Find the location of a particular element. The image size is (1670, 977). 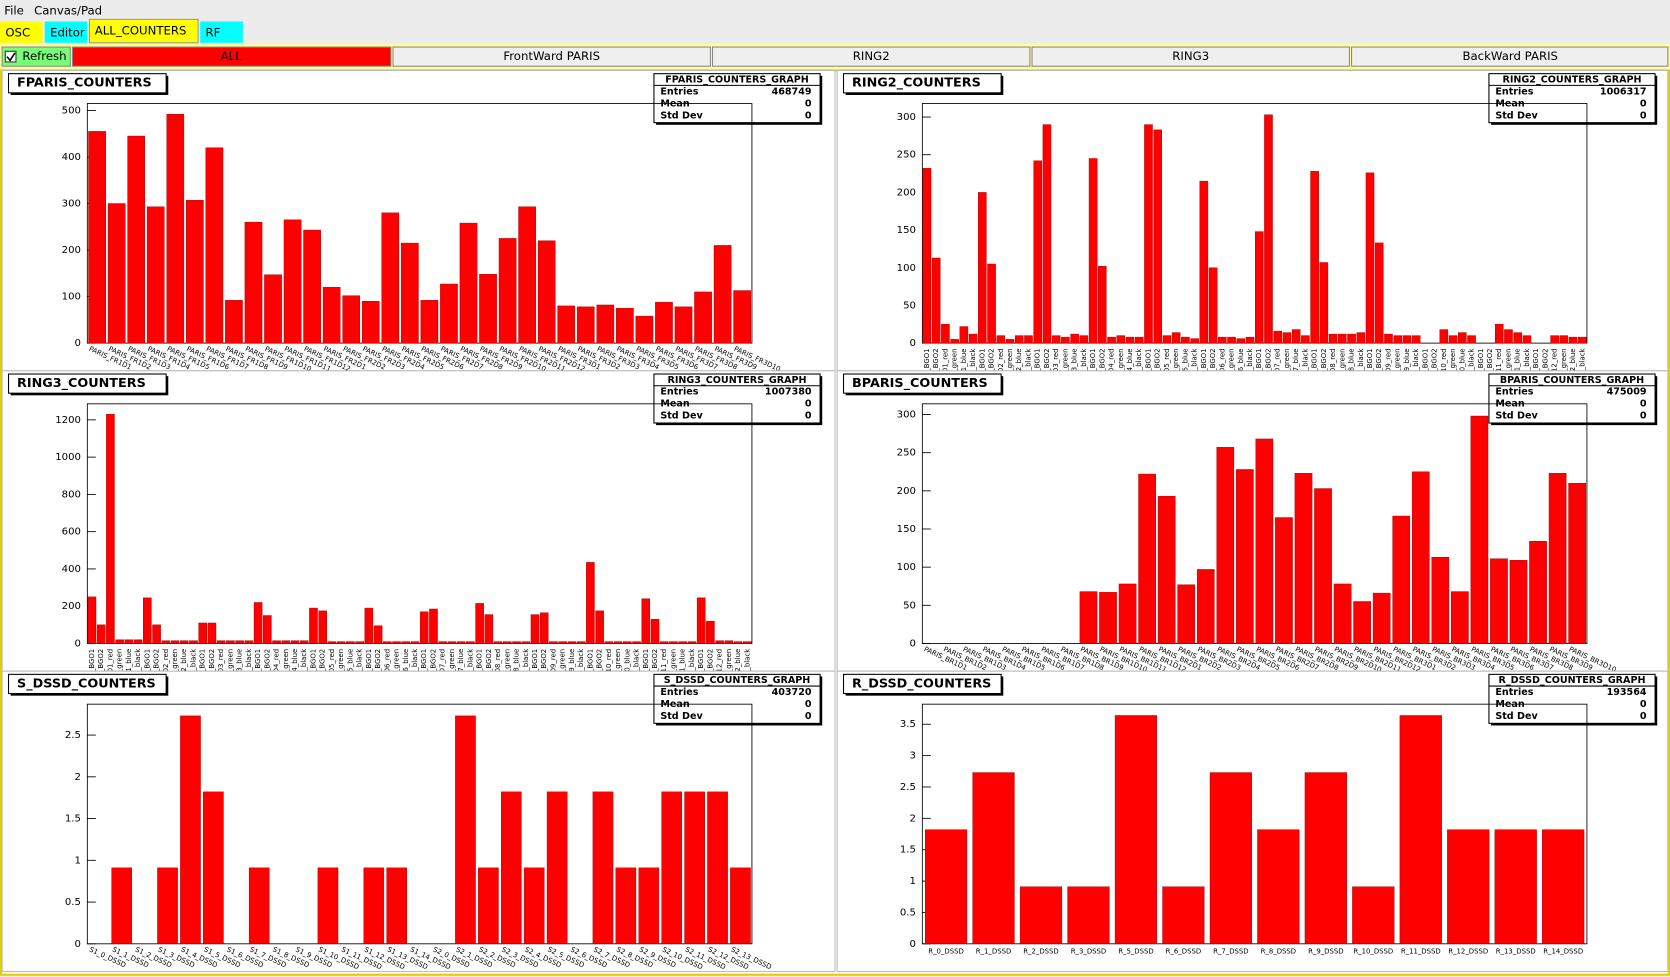

button-label: BackWard PARIS is located at coordinates (1510, 56).